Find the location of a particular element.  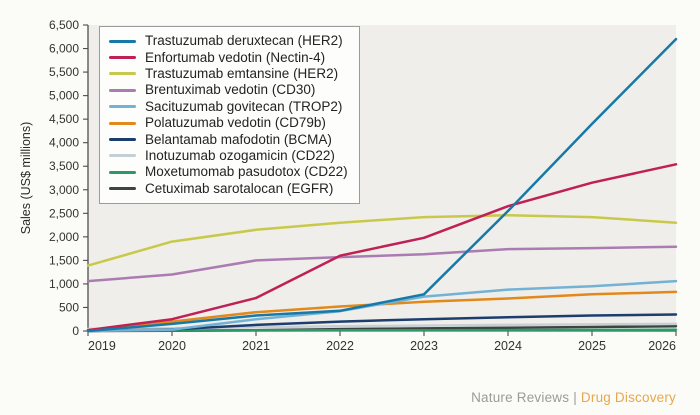

y-tick-label: 500 is located at coordinates (69, 307).